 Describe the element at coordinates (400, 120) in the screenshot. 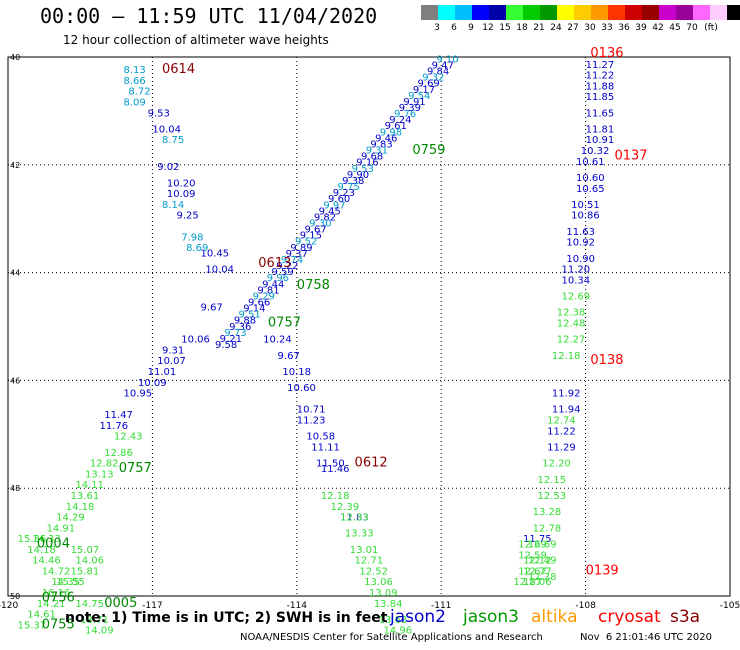

I see `wave-height-track: 9.24` at that location.